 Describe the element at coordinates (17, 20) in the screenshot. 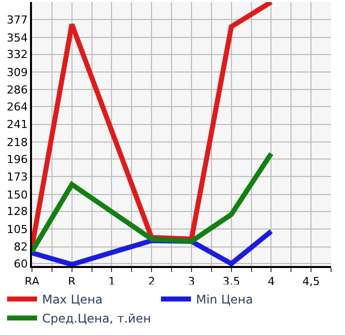

I see `y-tick-label: 377` at that location.